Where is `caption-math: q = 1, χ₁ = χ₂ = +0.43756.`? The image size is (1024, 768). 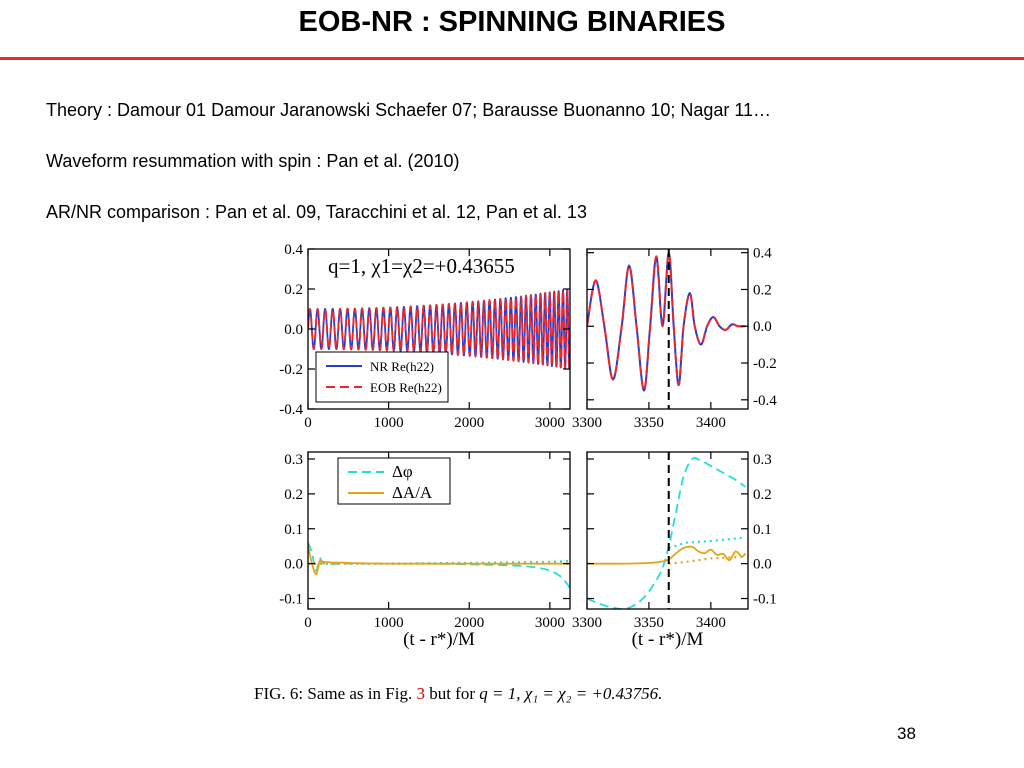 caption-math: q = 1, χ₁ = χ₂ = +0.43756. is located at coordinates (571, 693).